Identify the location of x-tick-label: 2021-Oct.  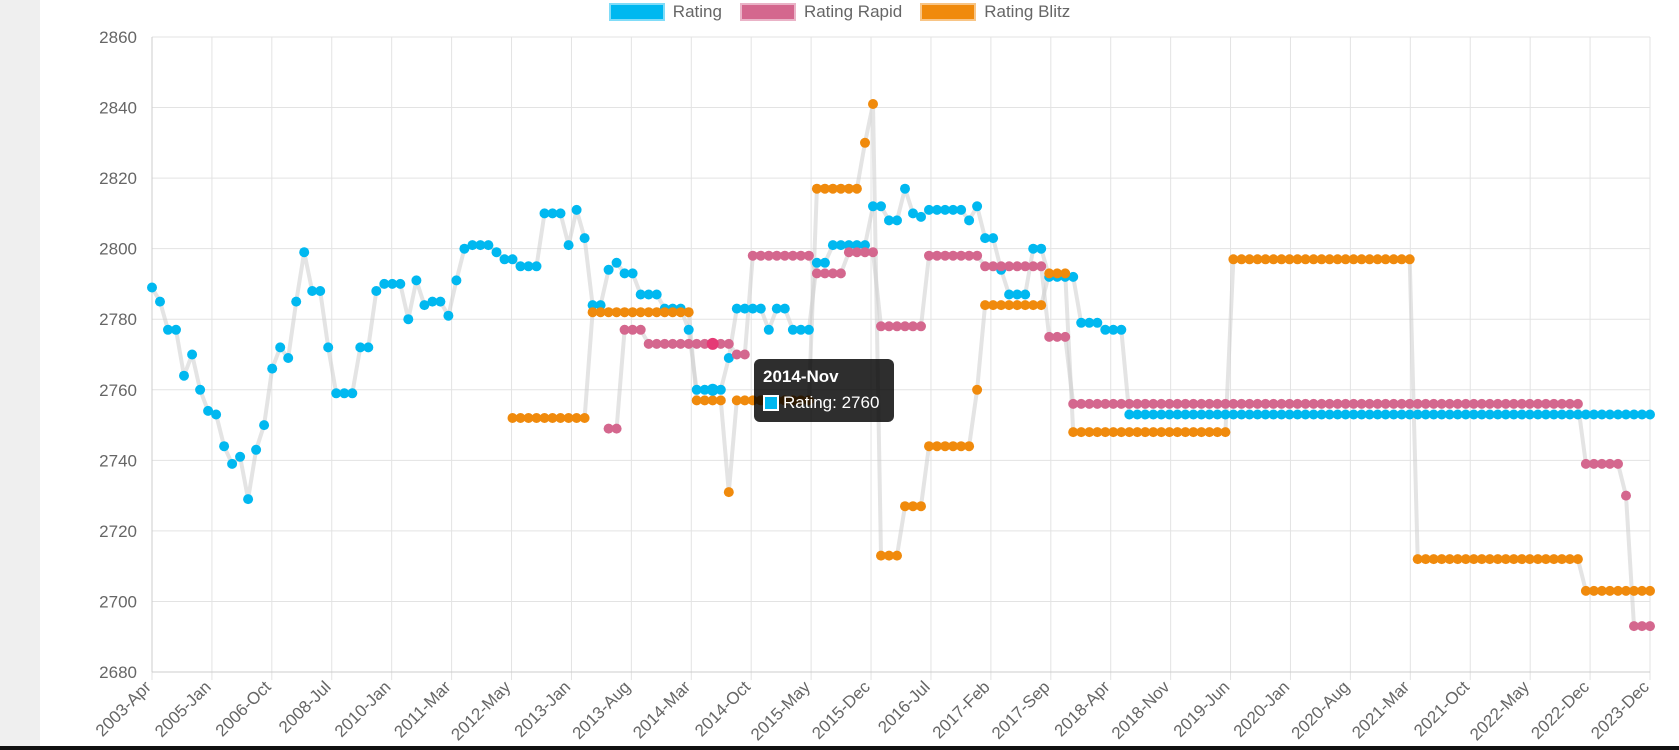
(1441, 708).